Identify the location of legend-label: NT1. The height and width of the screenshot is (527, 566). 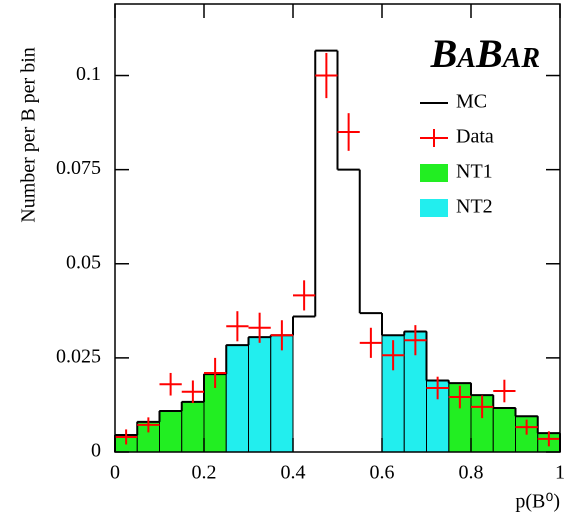
(474, 172).